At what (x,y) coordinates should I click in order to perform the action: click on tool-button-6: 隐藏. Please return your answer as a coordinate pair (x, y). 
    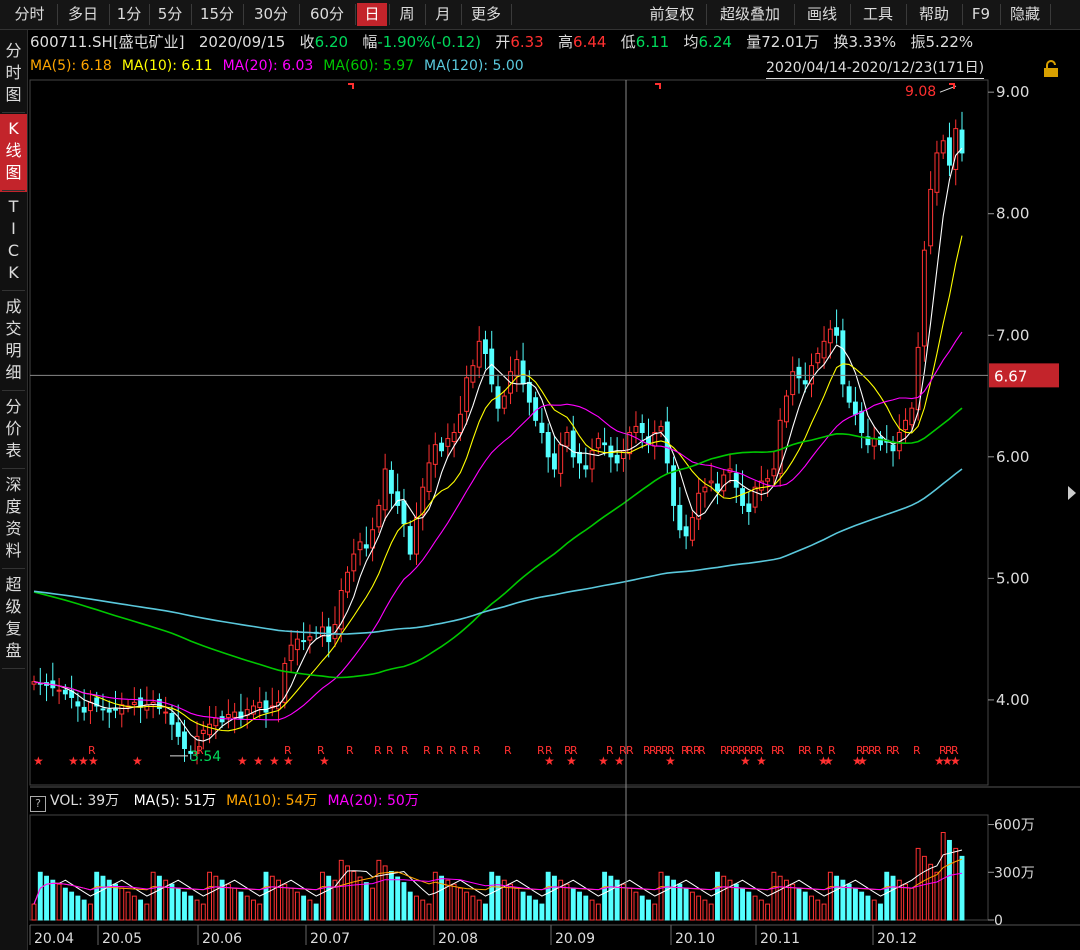
    Looking at the image, I should click on (1024, 14).